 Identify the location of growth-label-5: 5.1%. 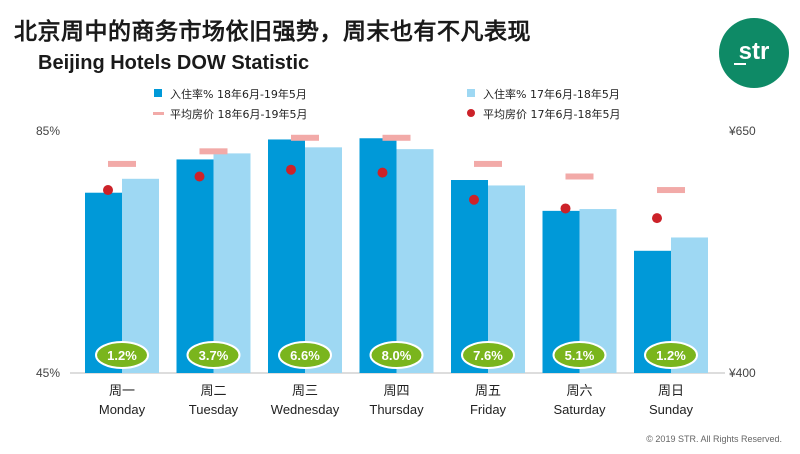
(580, 355).